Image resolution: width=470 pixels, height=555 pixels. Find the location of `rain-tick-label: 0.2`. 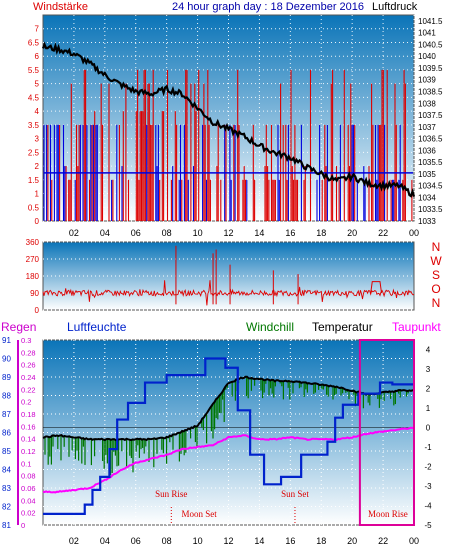

rain-tick-label: 0.2 is located at coordinates (26, 402).